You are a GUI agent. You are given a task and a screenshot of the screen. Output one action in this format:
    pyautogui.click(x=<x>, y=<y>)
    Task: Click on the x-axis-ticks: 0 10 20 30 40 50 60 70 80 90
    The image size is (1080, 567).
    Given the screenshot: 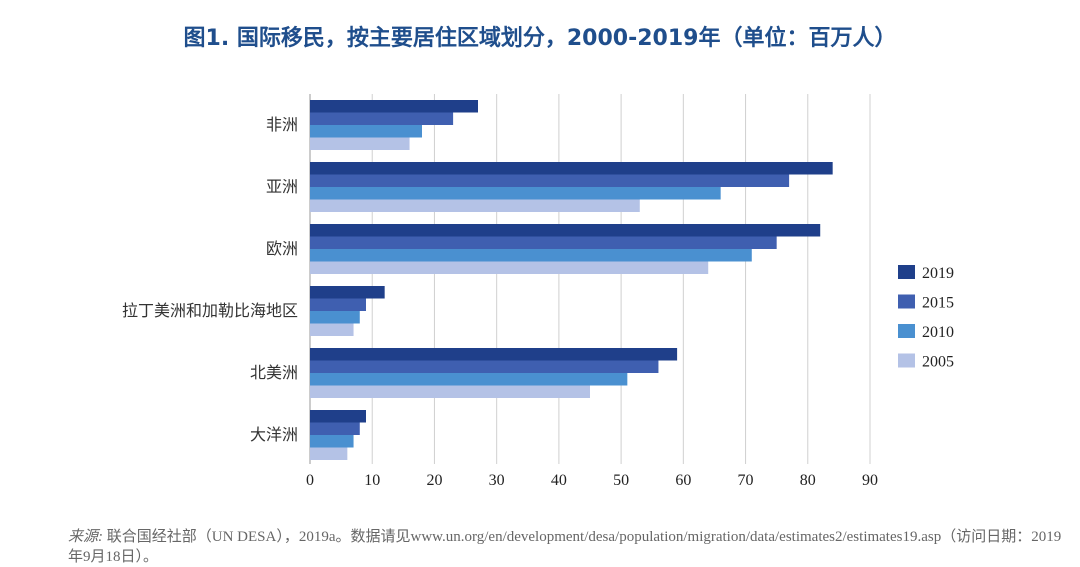 What is the action you would take?
    pyautogui.click(x=592, y=480)
    